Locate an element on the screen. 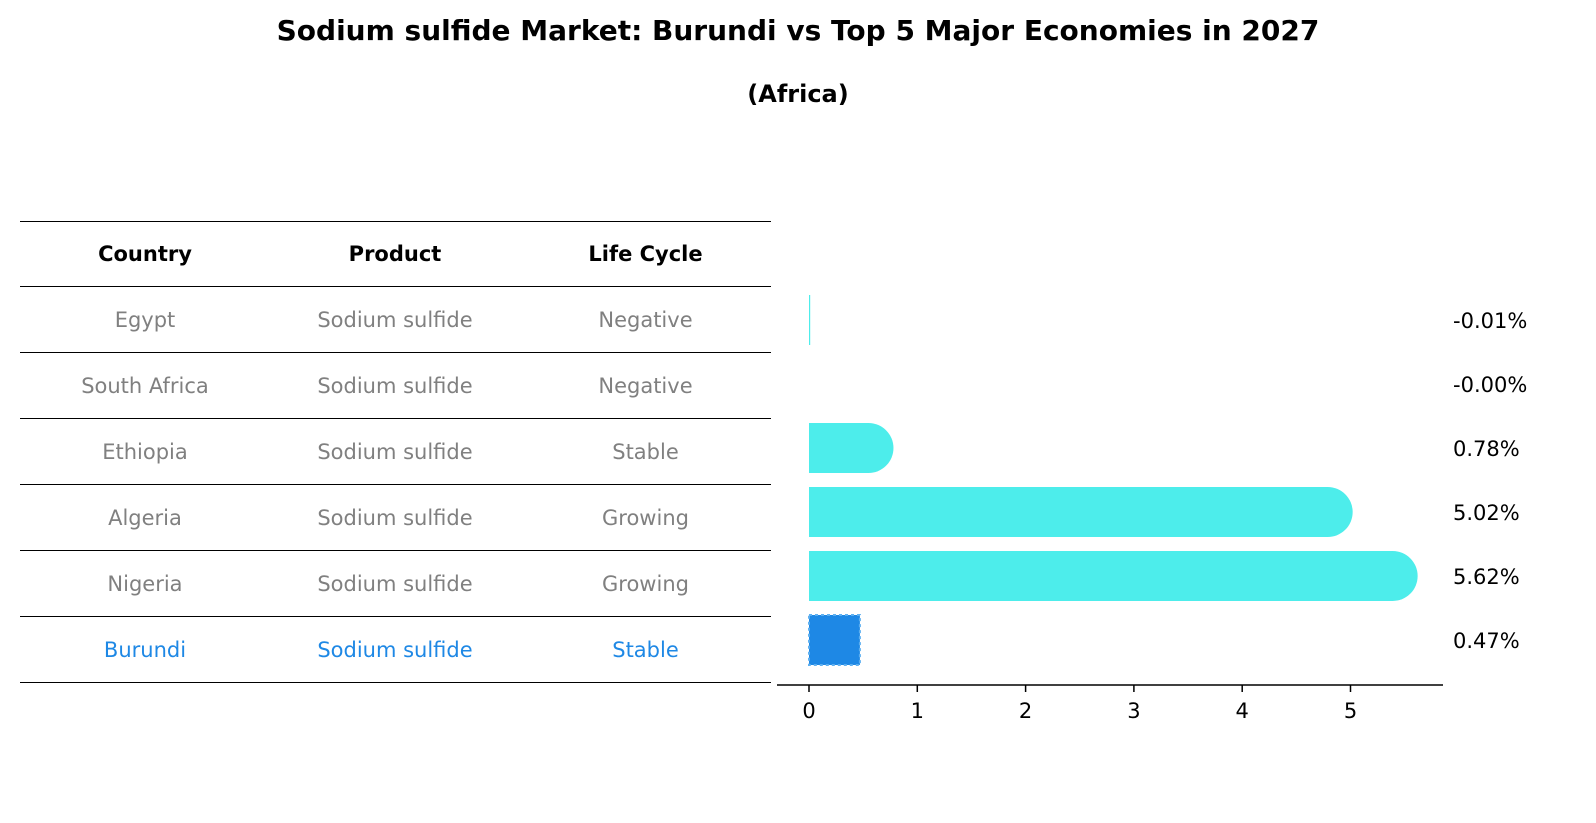  x-tick-label: 0 is located at coordinates (808, 711).